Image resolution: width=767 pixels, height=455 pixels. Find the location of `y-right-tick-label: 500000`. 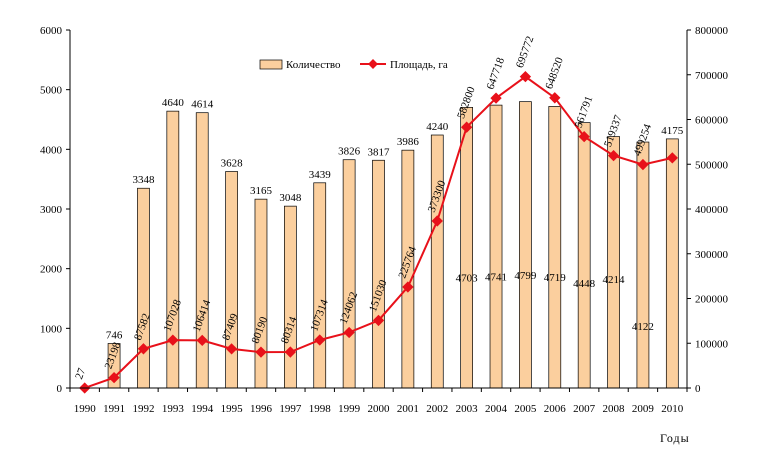

y-right-tick-label: 500000 is located at coordinates (712, 165).